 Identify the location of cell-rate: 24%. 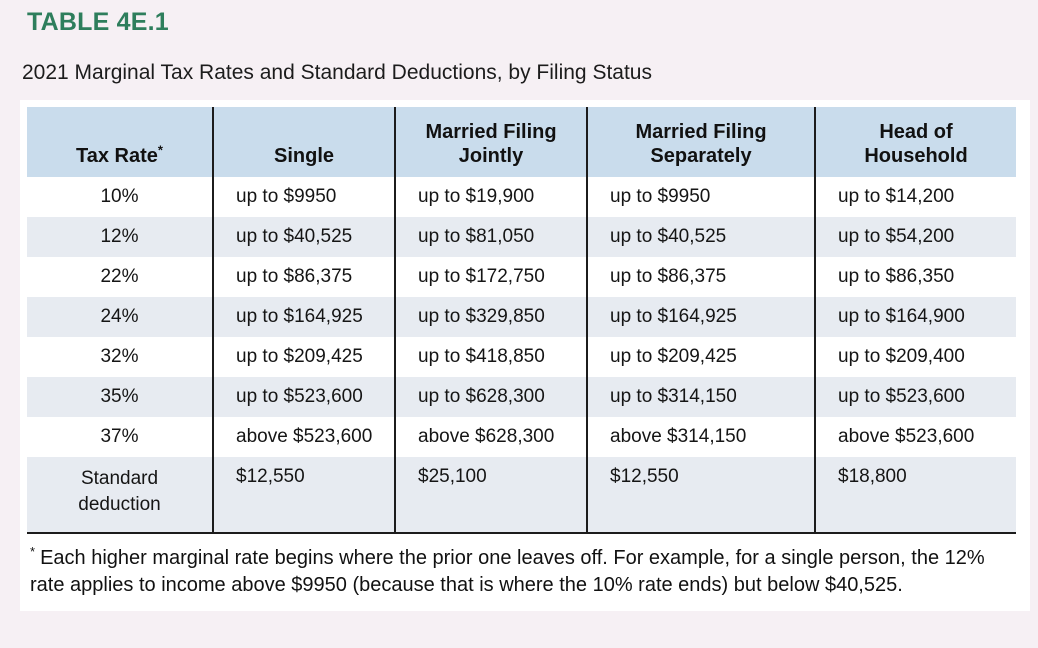
(119, 316).